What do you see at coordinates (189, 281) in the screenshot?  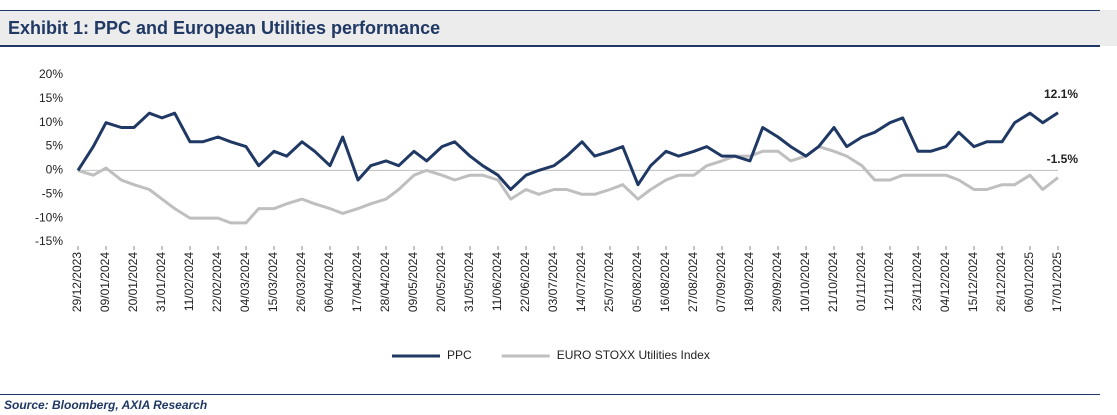 I see `x-tick-label: 11/02/2024` at bounding box center [189, 281].